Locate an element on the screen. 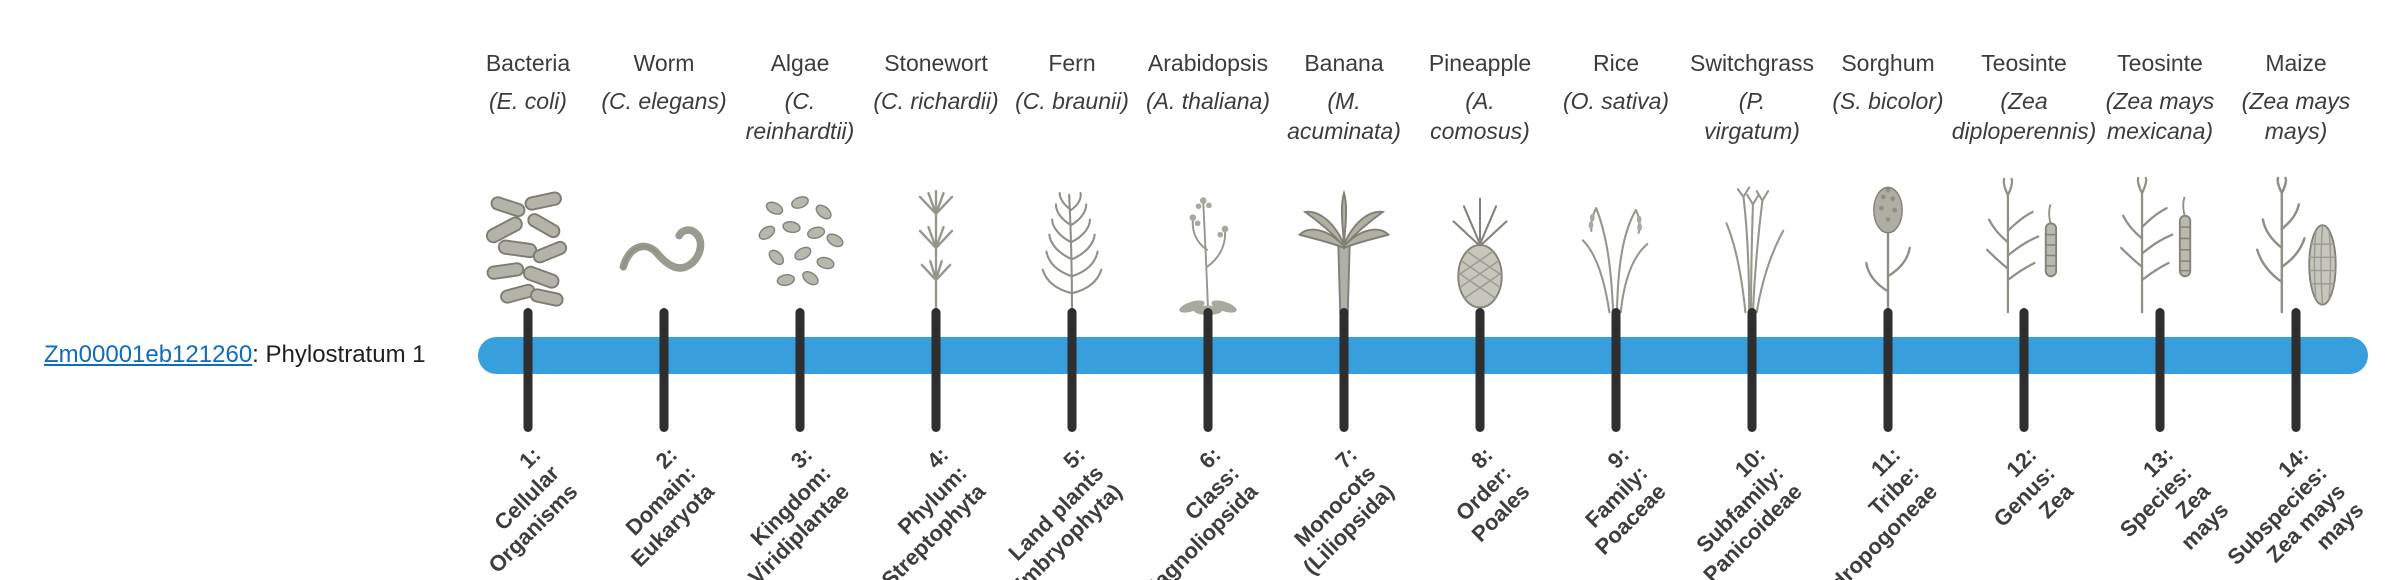 The height and width of the screenshot is (580, 2400). organism-name: Sorghum is located at coordinates (1888, 63).